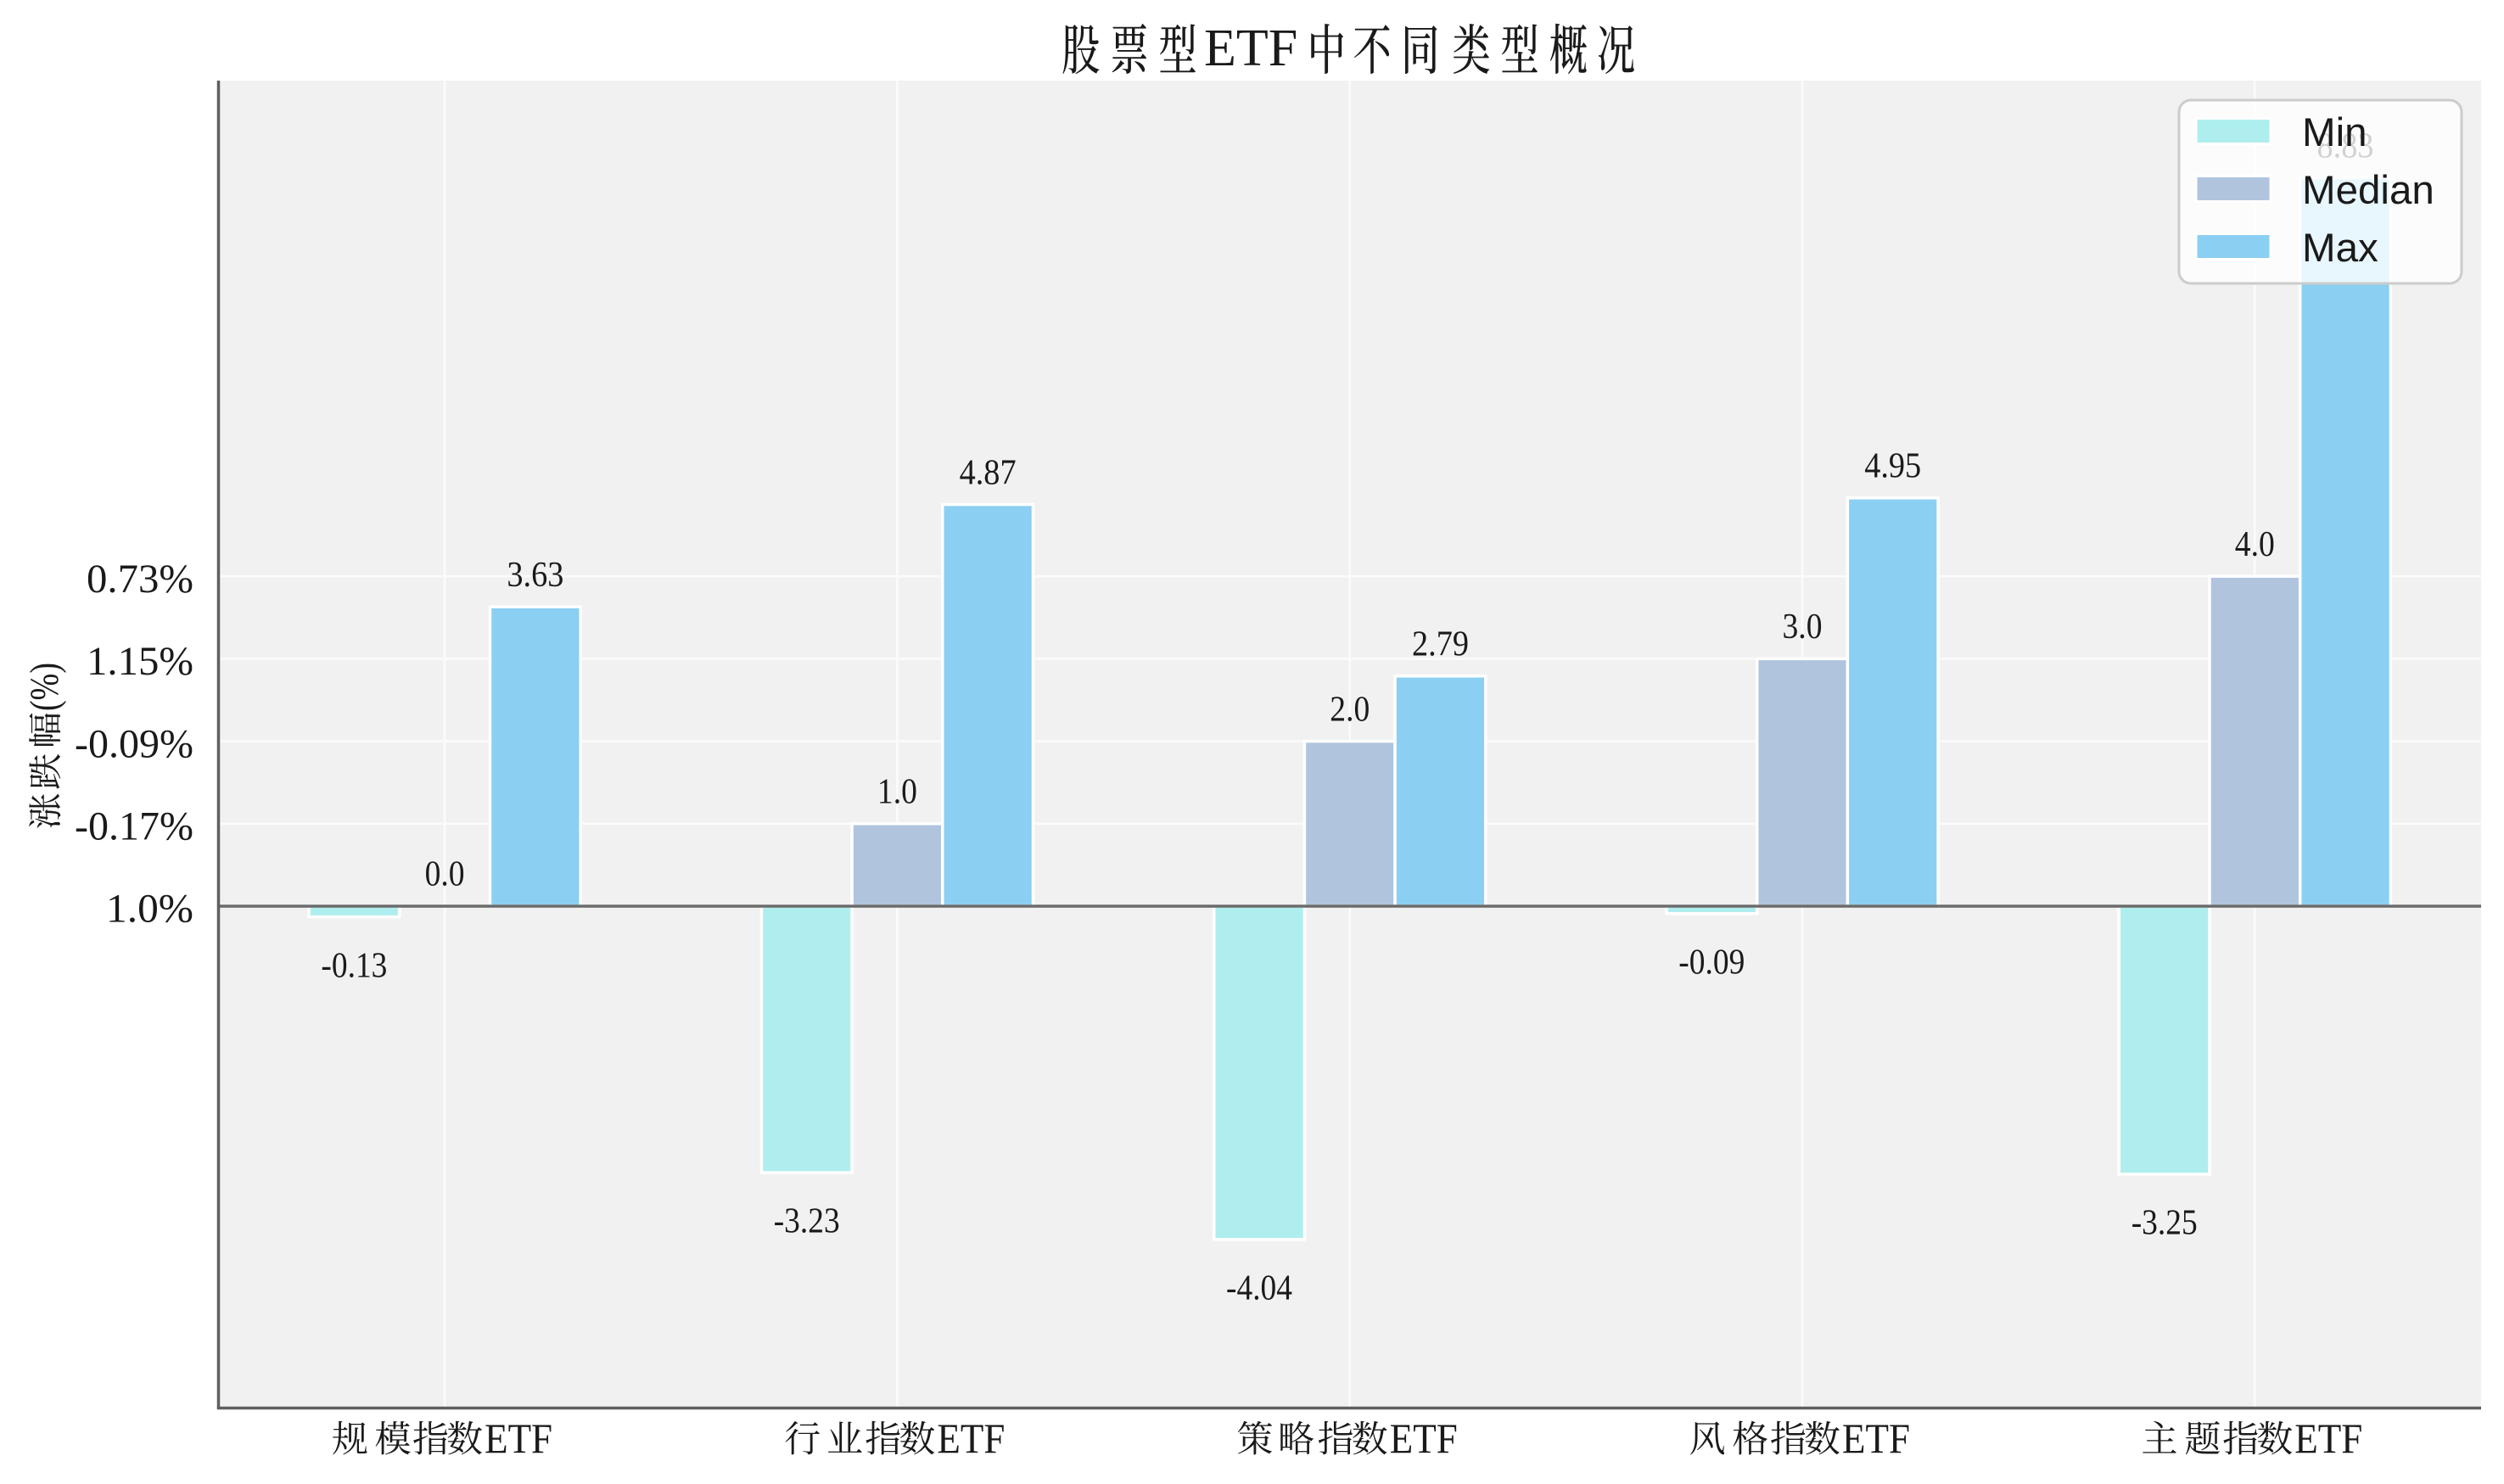 This screenshot has height=1484, width=2504. Describe the element at coordinates (807, 1221) in the screenshot. I see `svg-text: -3.23` at that location.